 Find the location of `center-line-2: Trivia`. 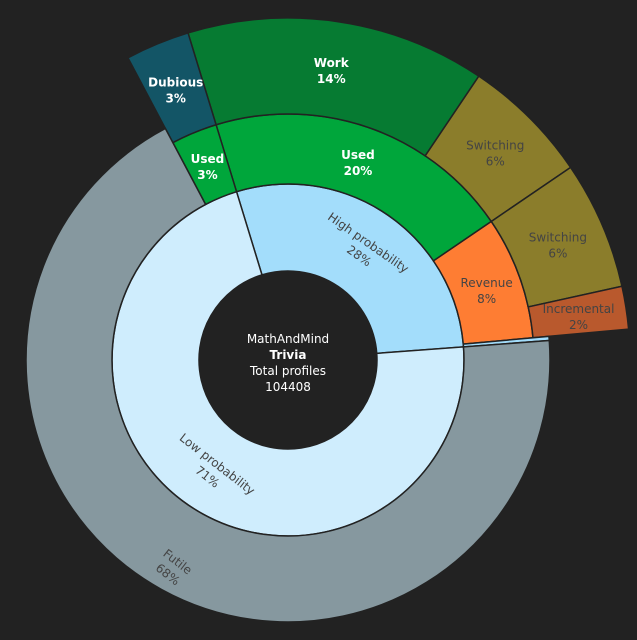

center-line-2: Trivia is located at coordinates (288, 355).